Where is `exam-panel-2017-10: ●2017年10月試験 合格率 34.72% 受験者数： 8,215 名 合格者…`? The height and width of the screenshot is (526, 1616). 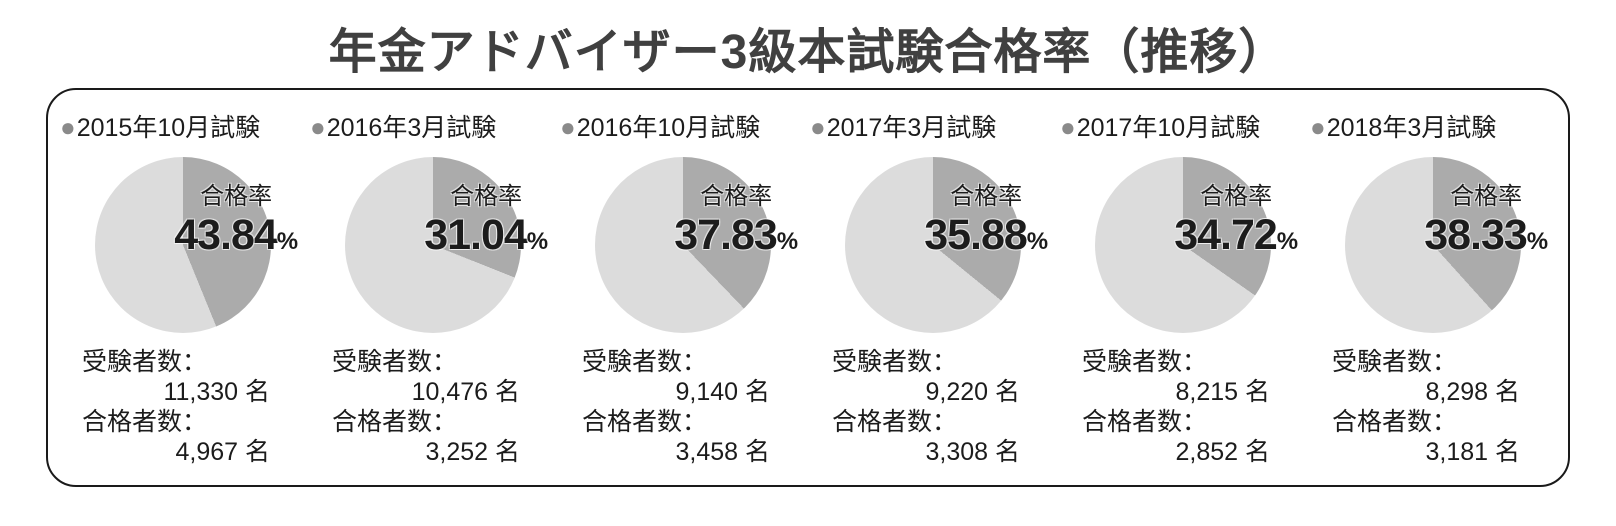
exam-panel-2017-10: ●2017年10月試験 合格率 34.72% 受験者数： 8,215 名 合格者… is located at coordinates (1183, 287).